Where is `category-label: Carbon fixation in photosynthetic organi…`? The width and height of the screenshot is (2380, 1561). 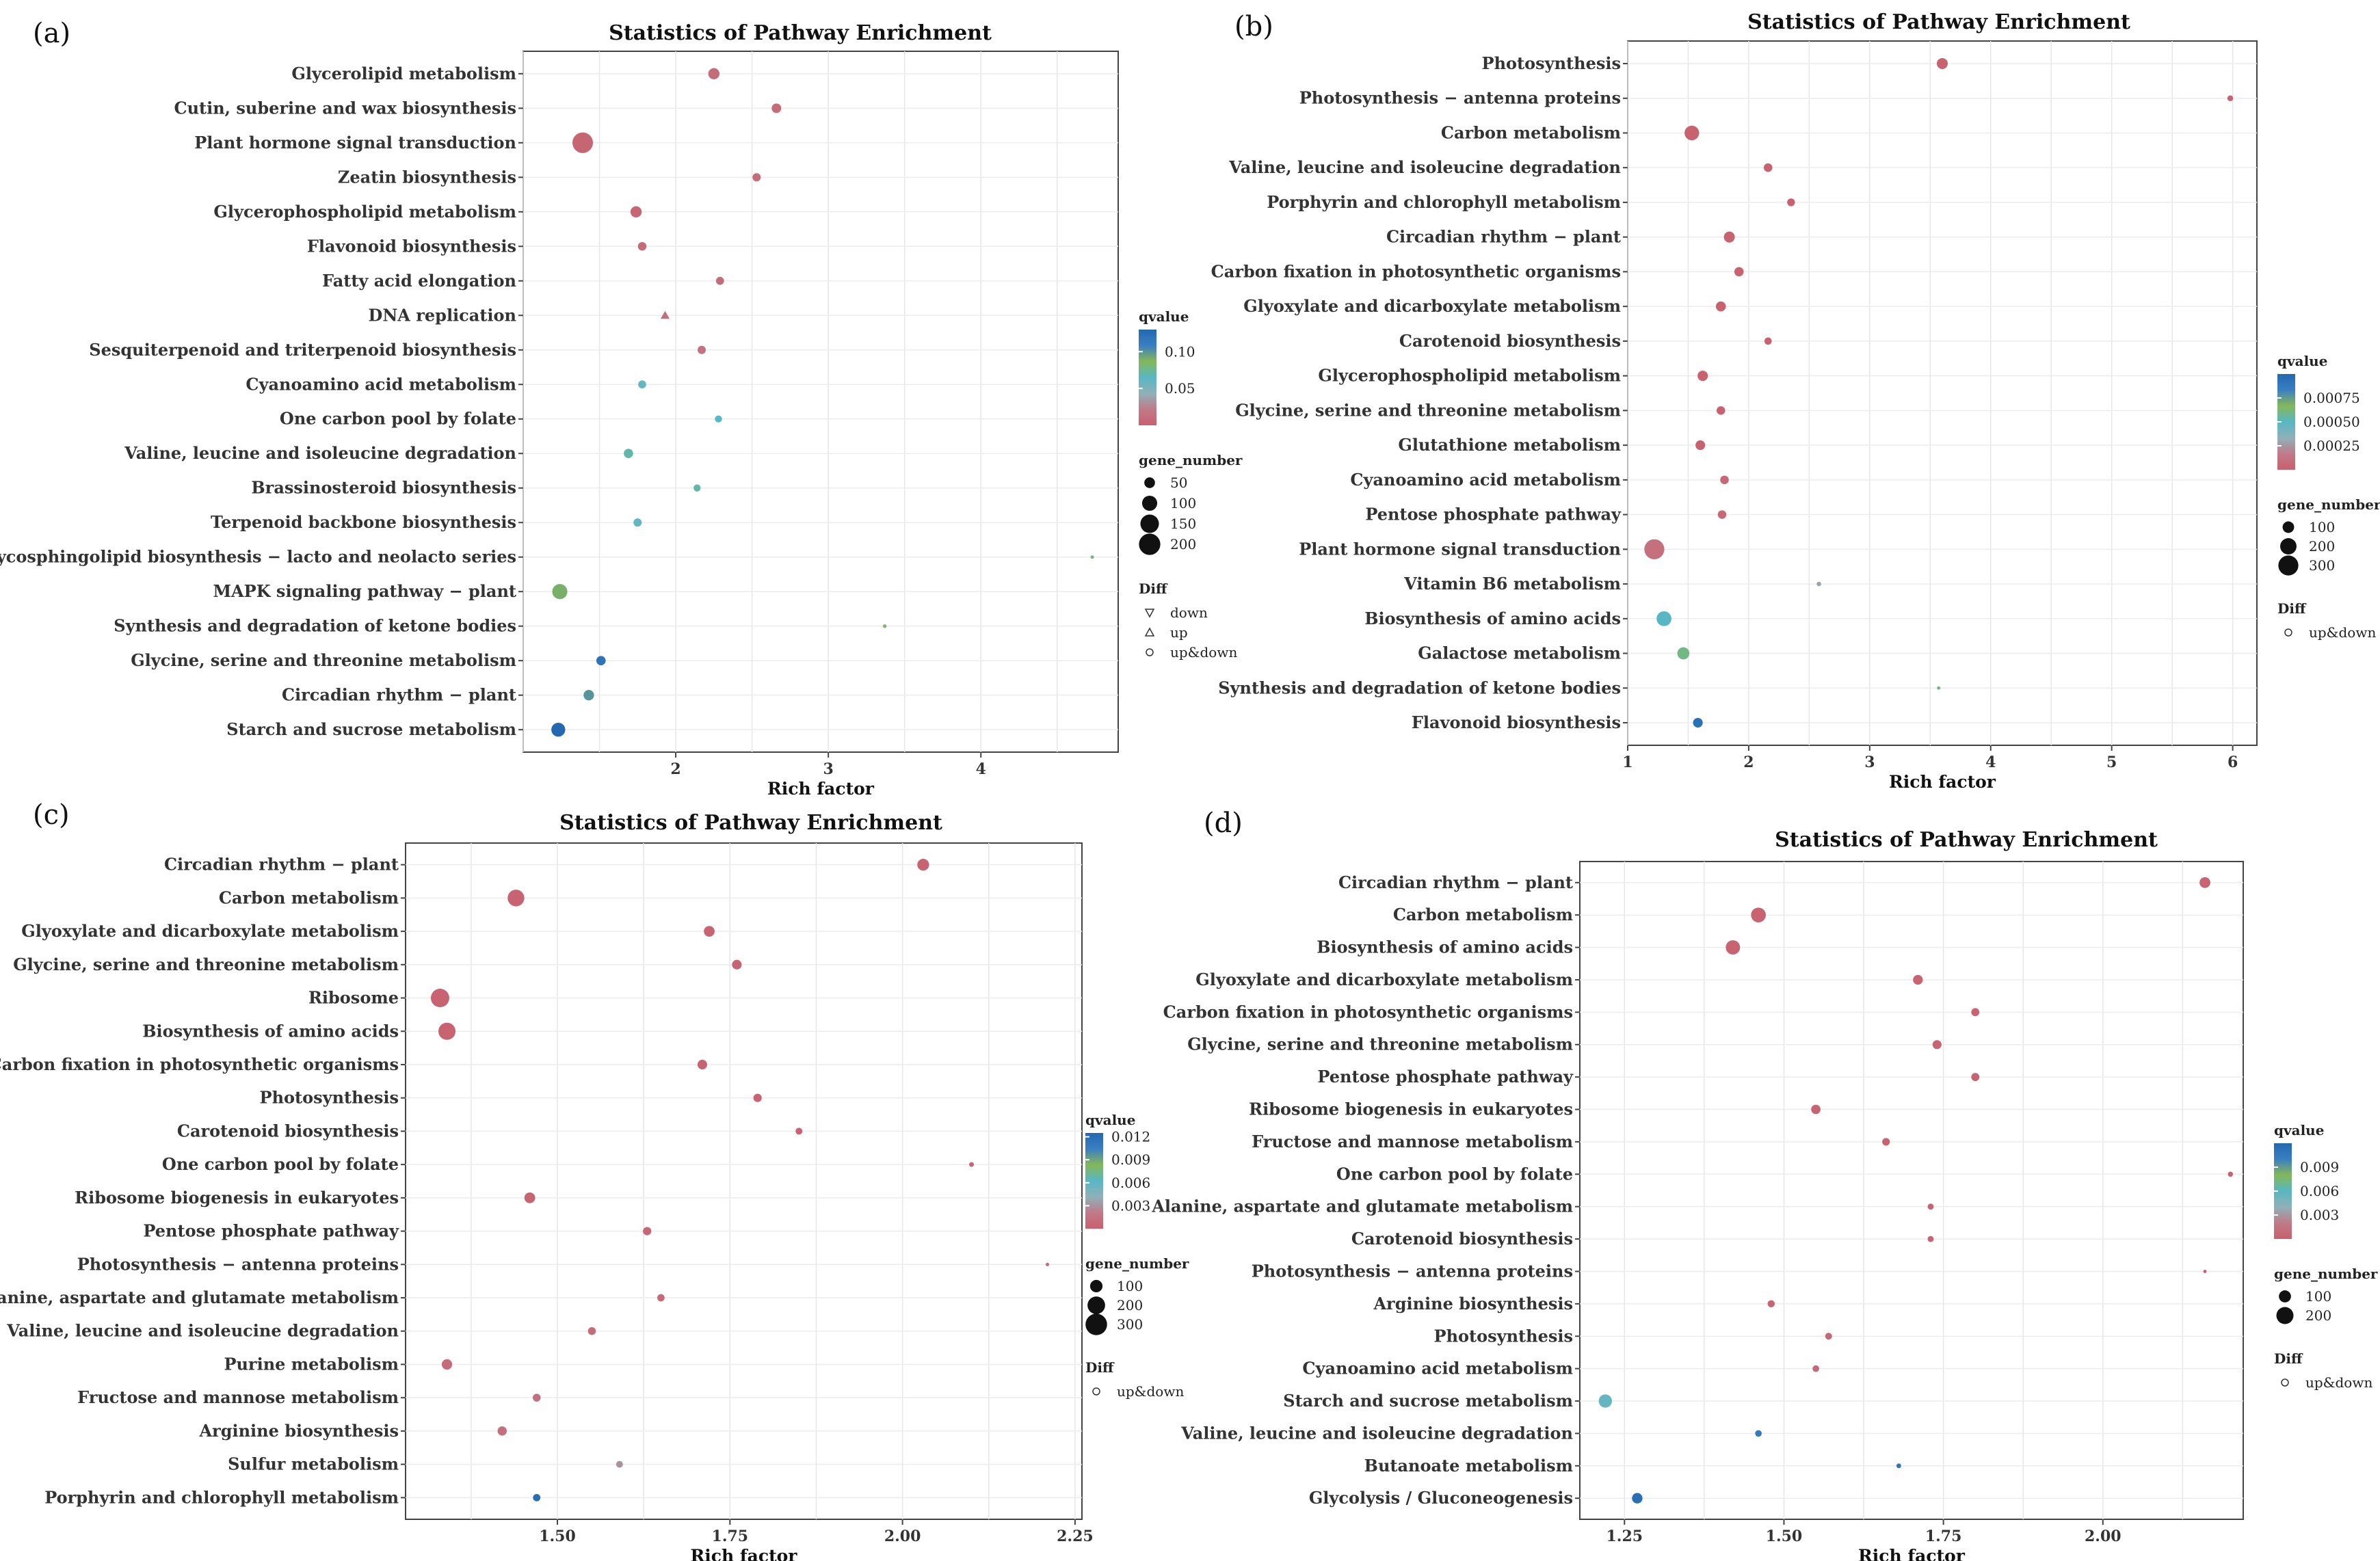 category-label: Carbon fixation in photosynthetic organi… is located at coordinates (1416, 271).